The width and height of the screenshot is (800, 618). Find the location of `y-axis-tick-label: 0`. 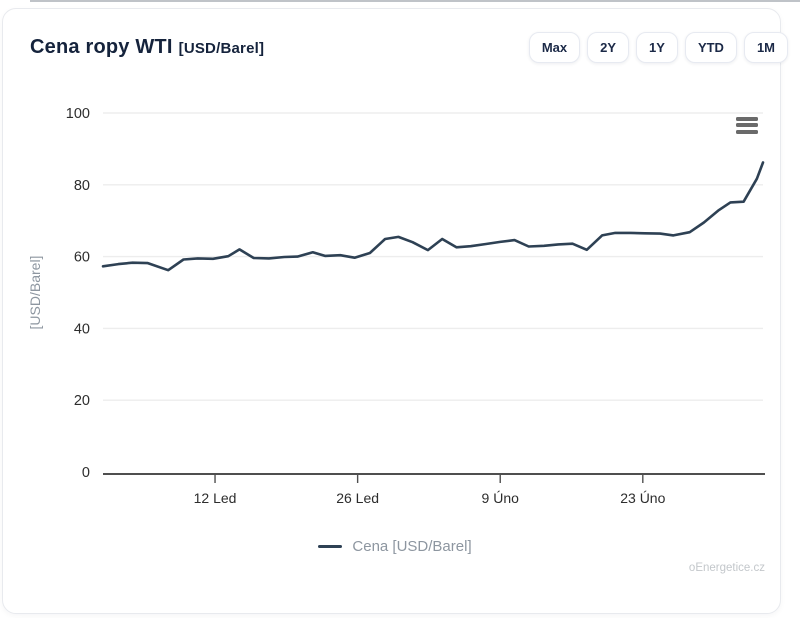

y-axis-tick-label: 0 is located at coordinates (86, 473).